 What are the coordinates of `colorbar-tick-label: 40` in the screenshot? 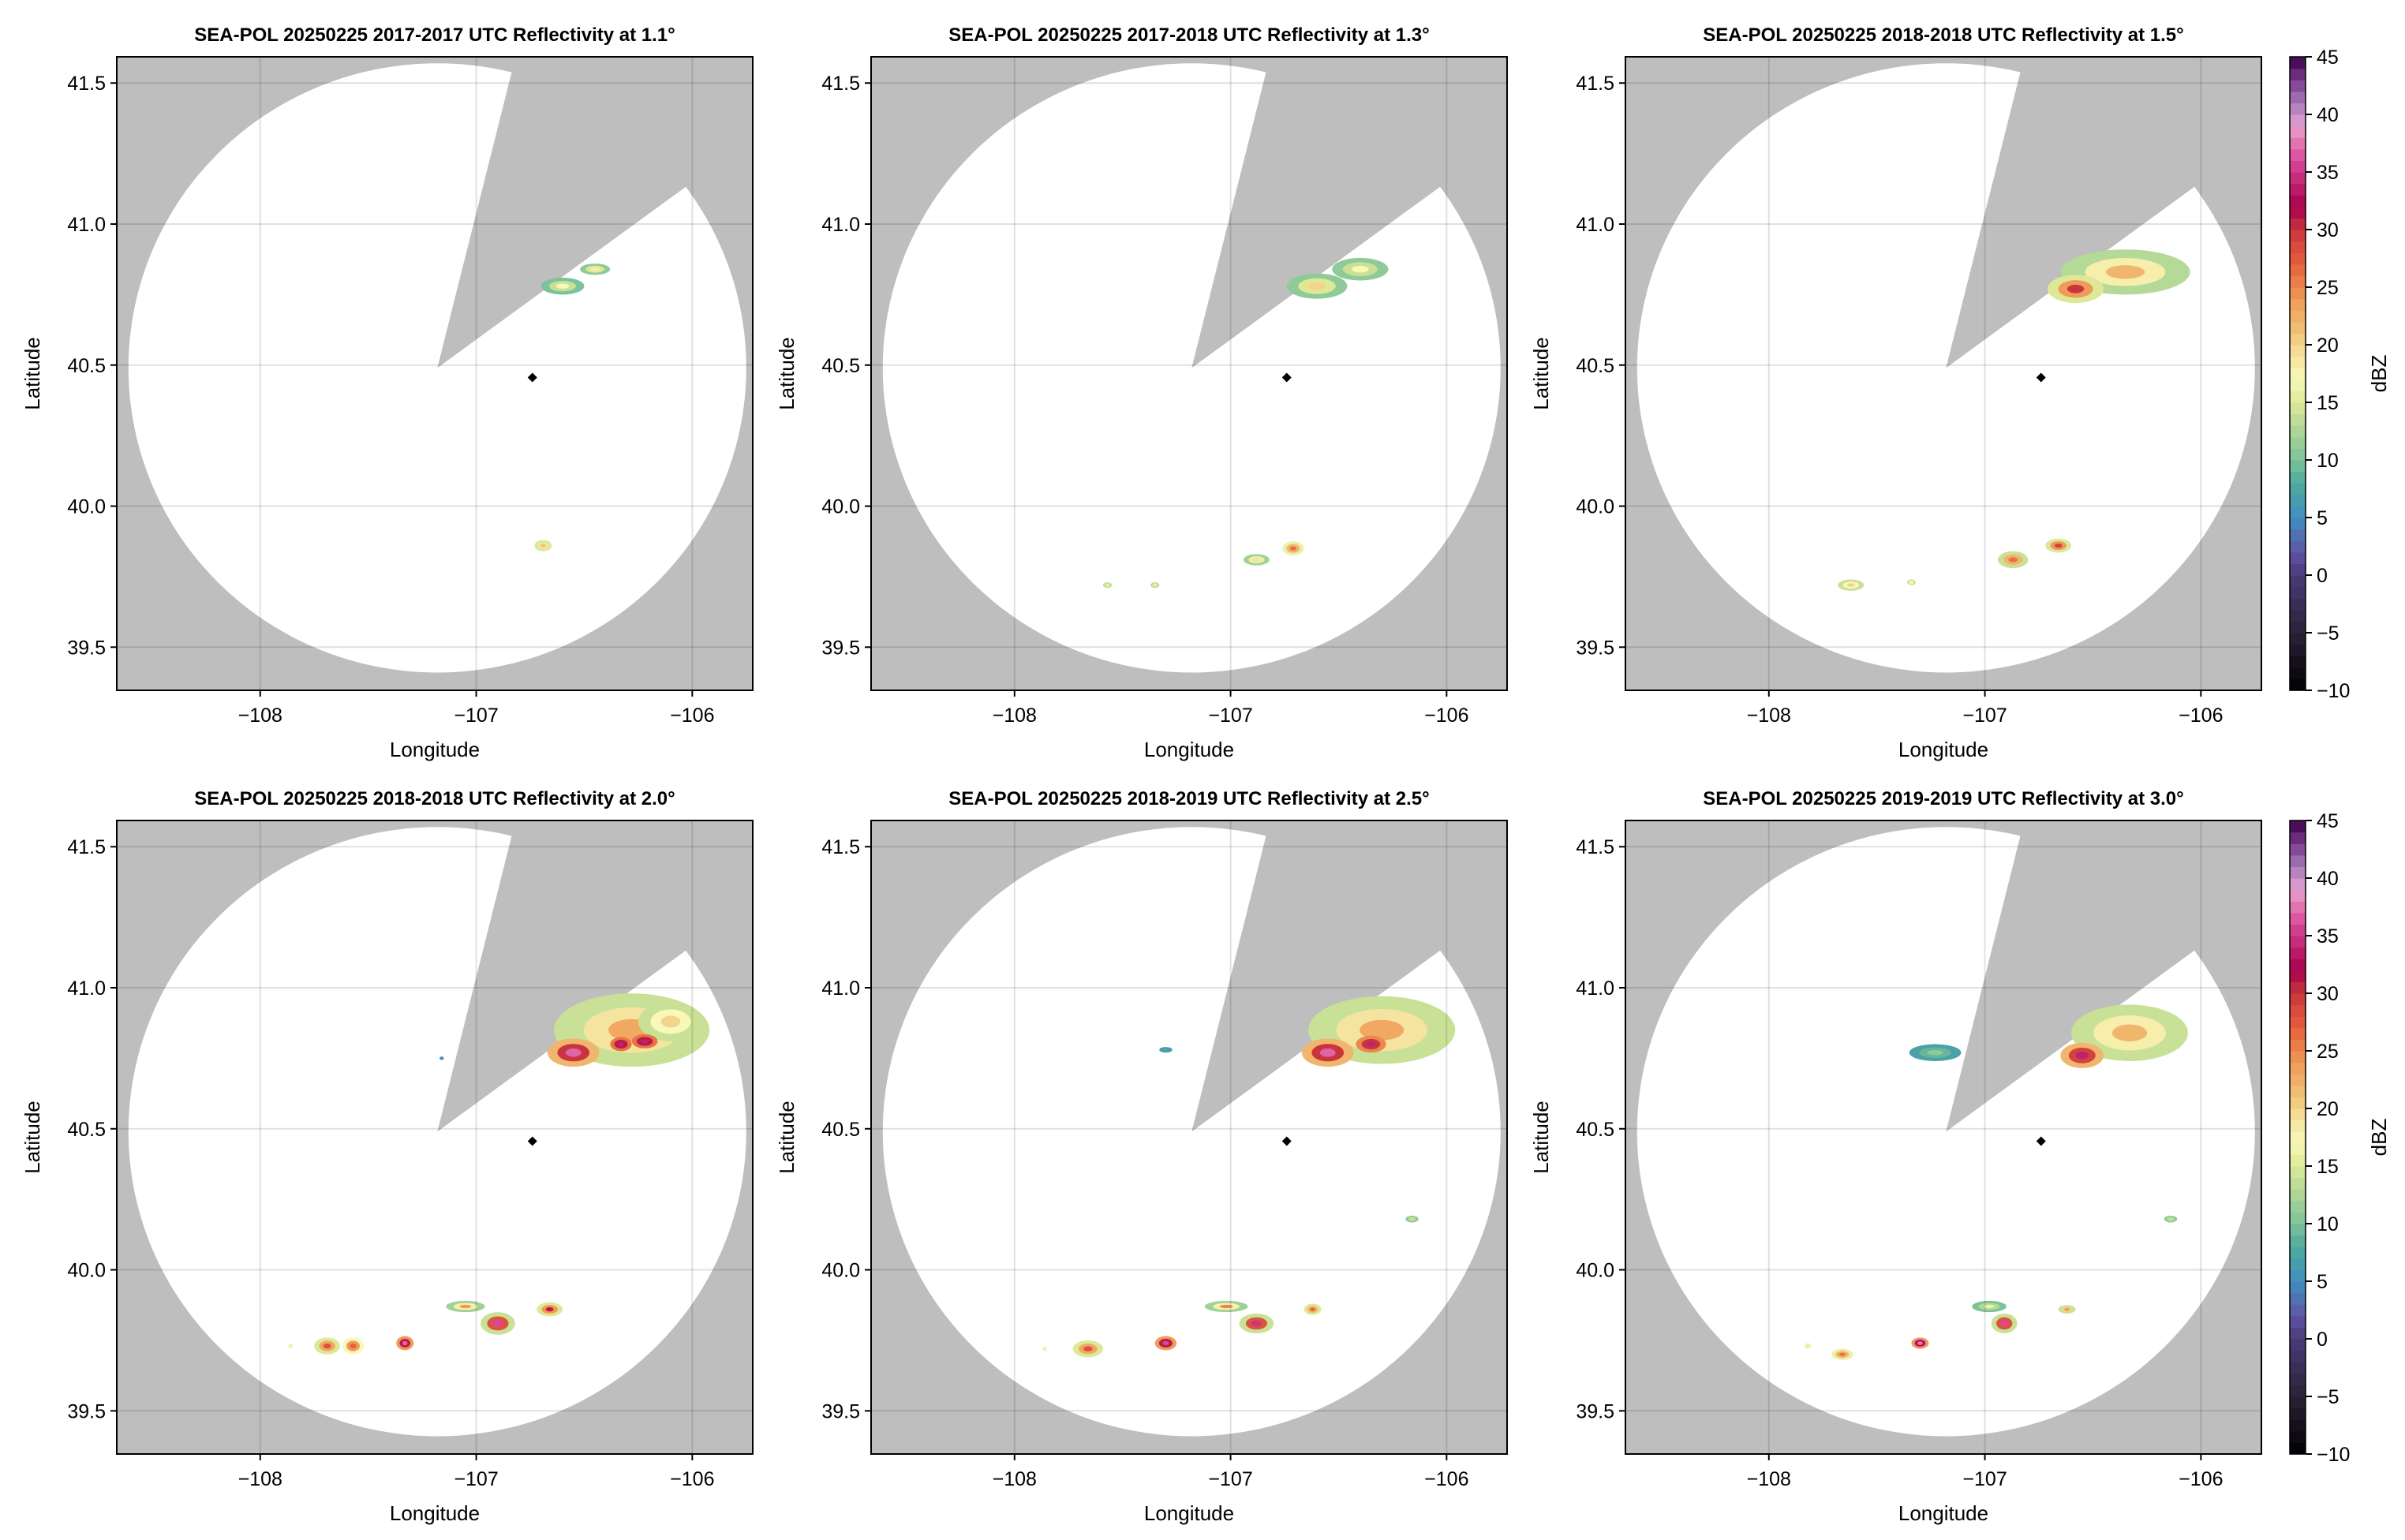 It's located at (2328, 879).